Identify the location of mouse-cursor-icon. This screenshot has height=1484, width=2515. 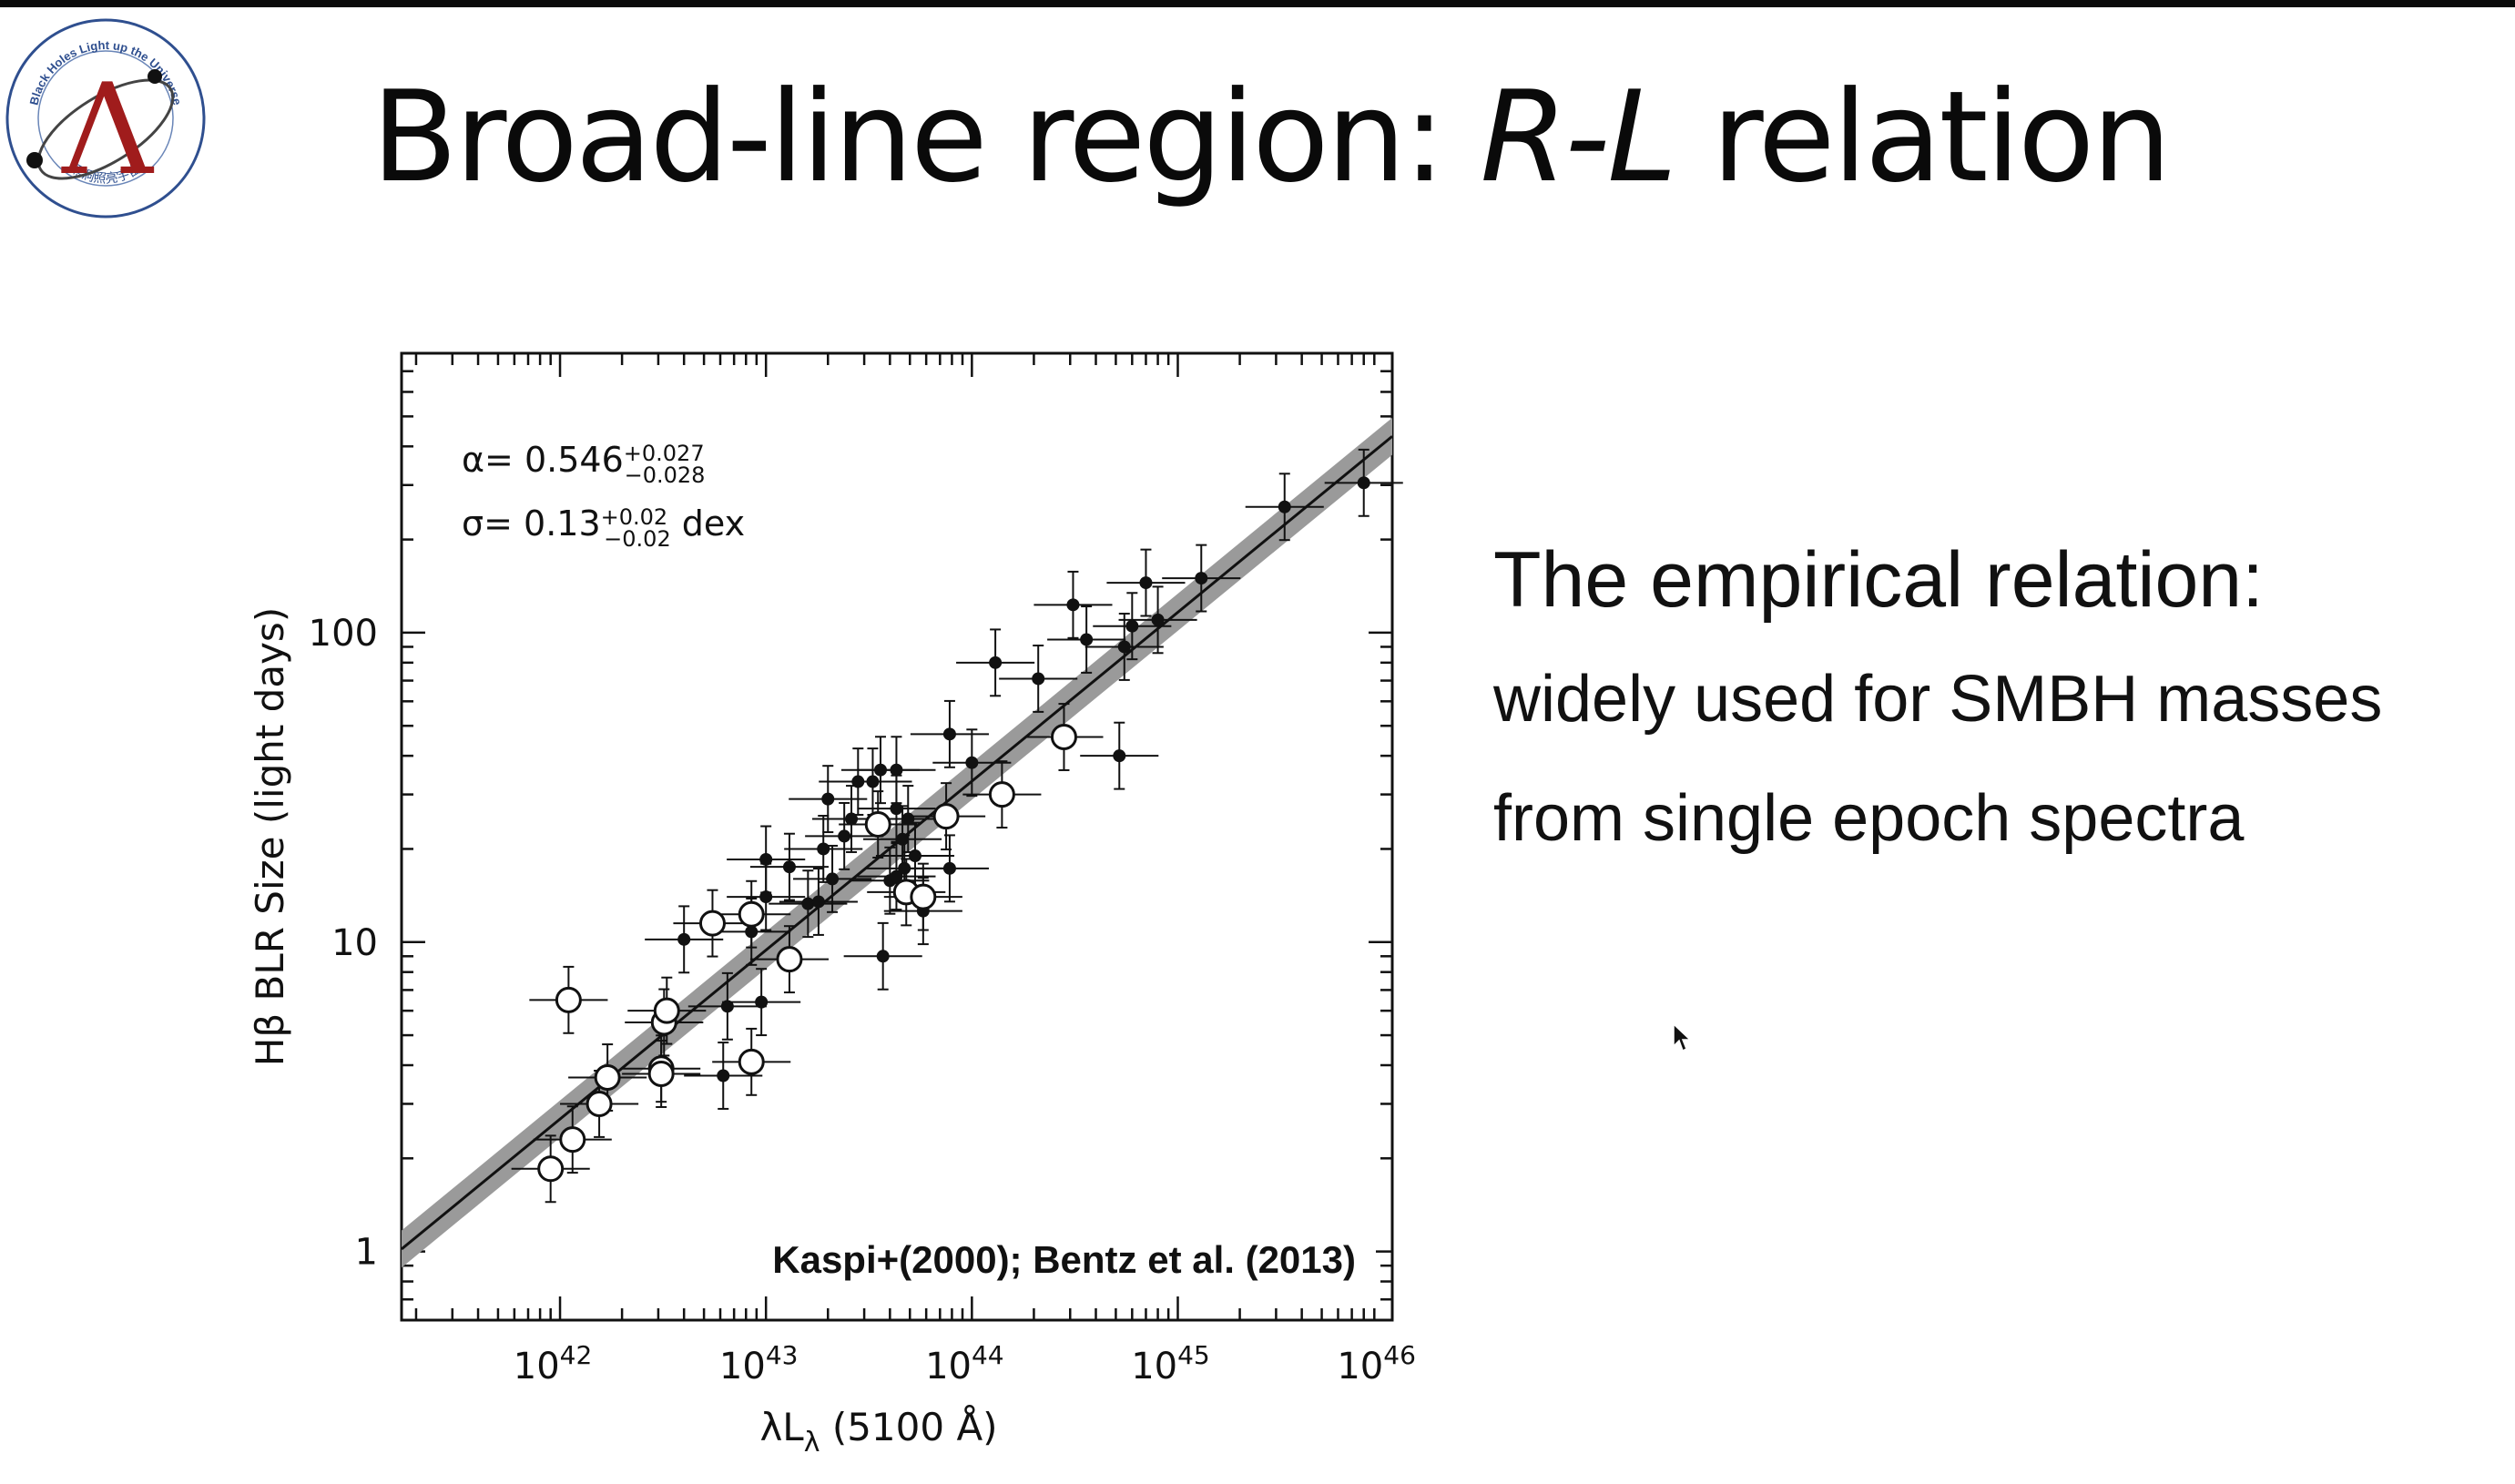
(1683, 1037).